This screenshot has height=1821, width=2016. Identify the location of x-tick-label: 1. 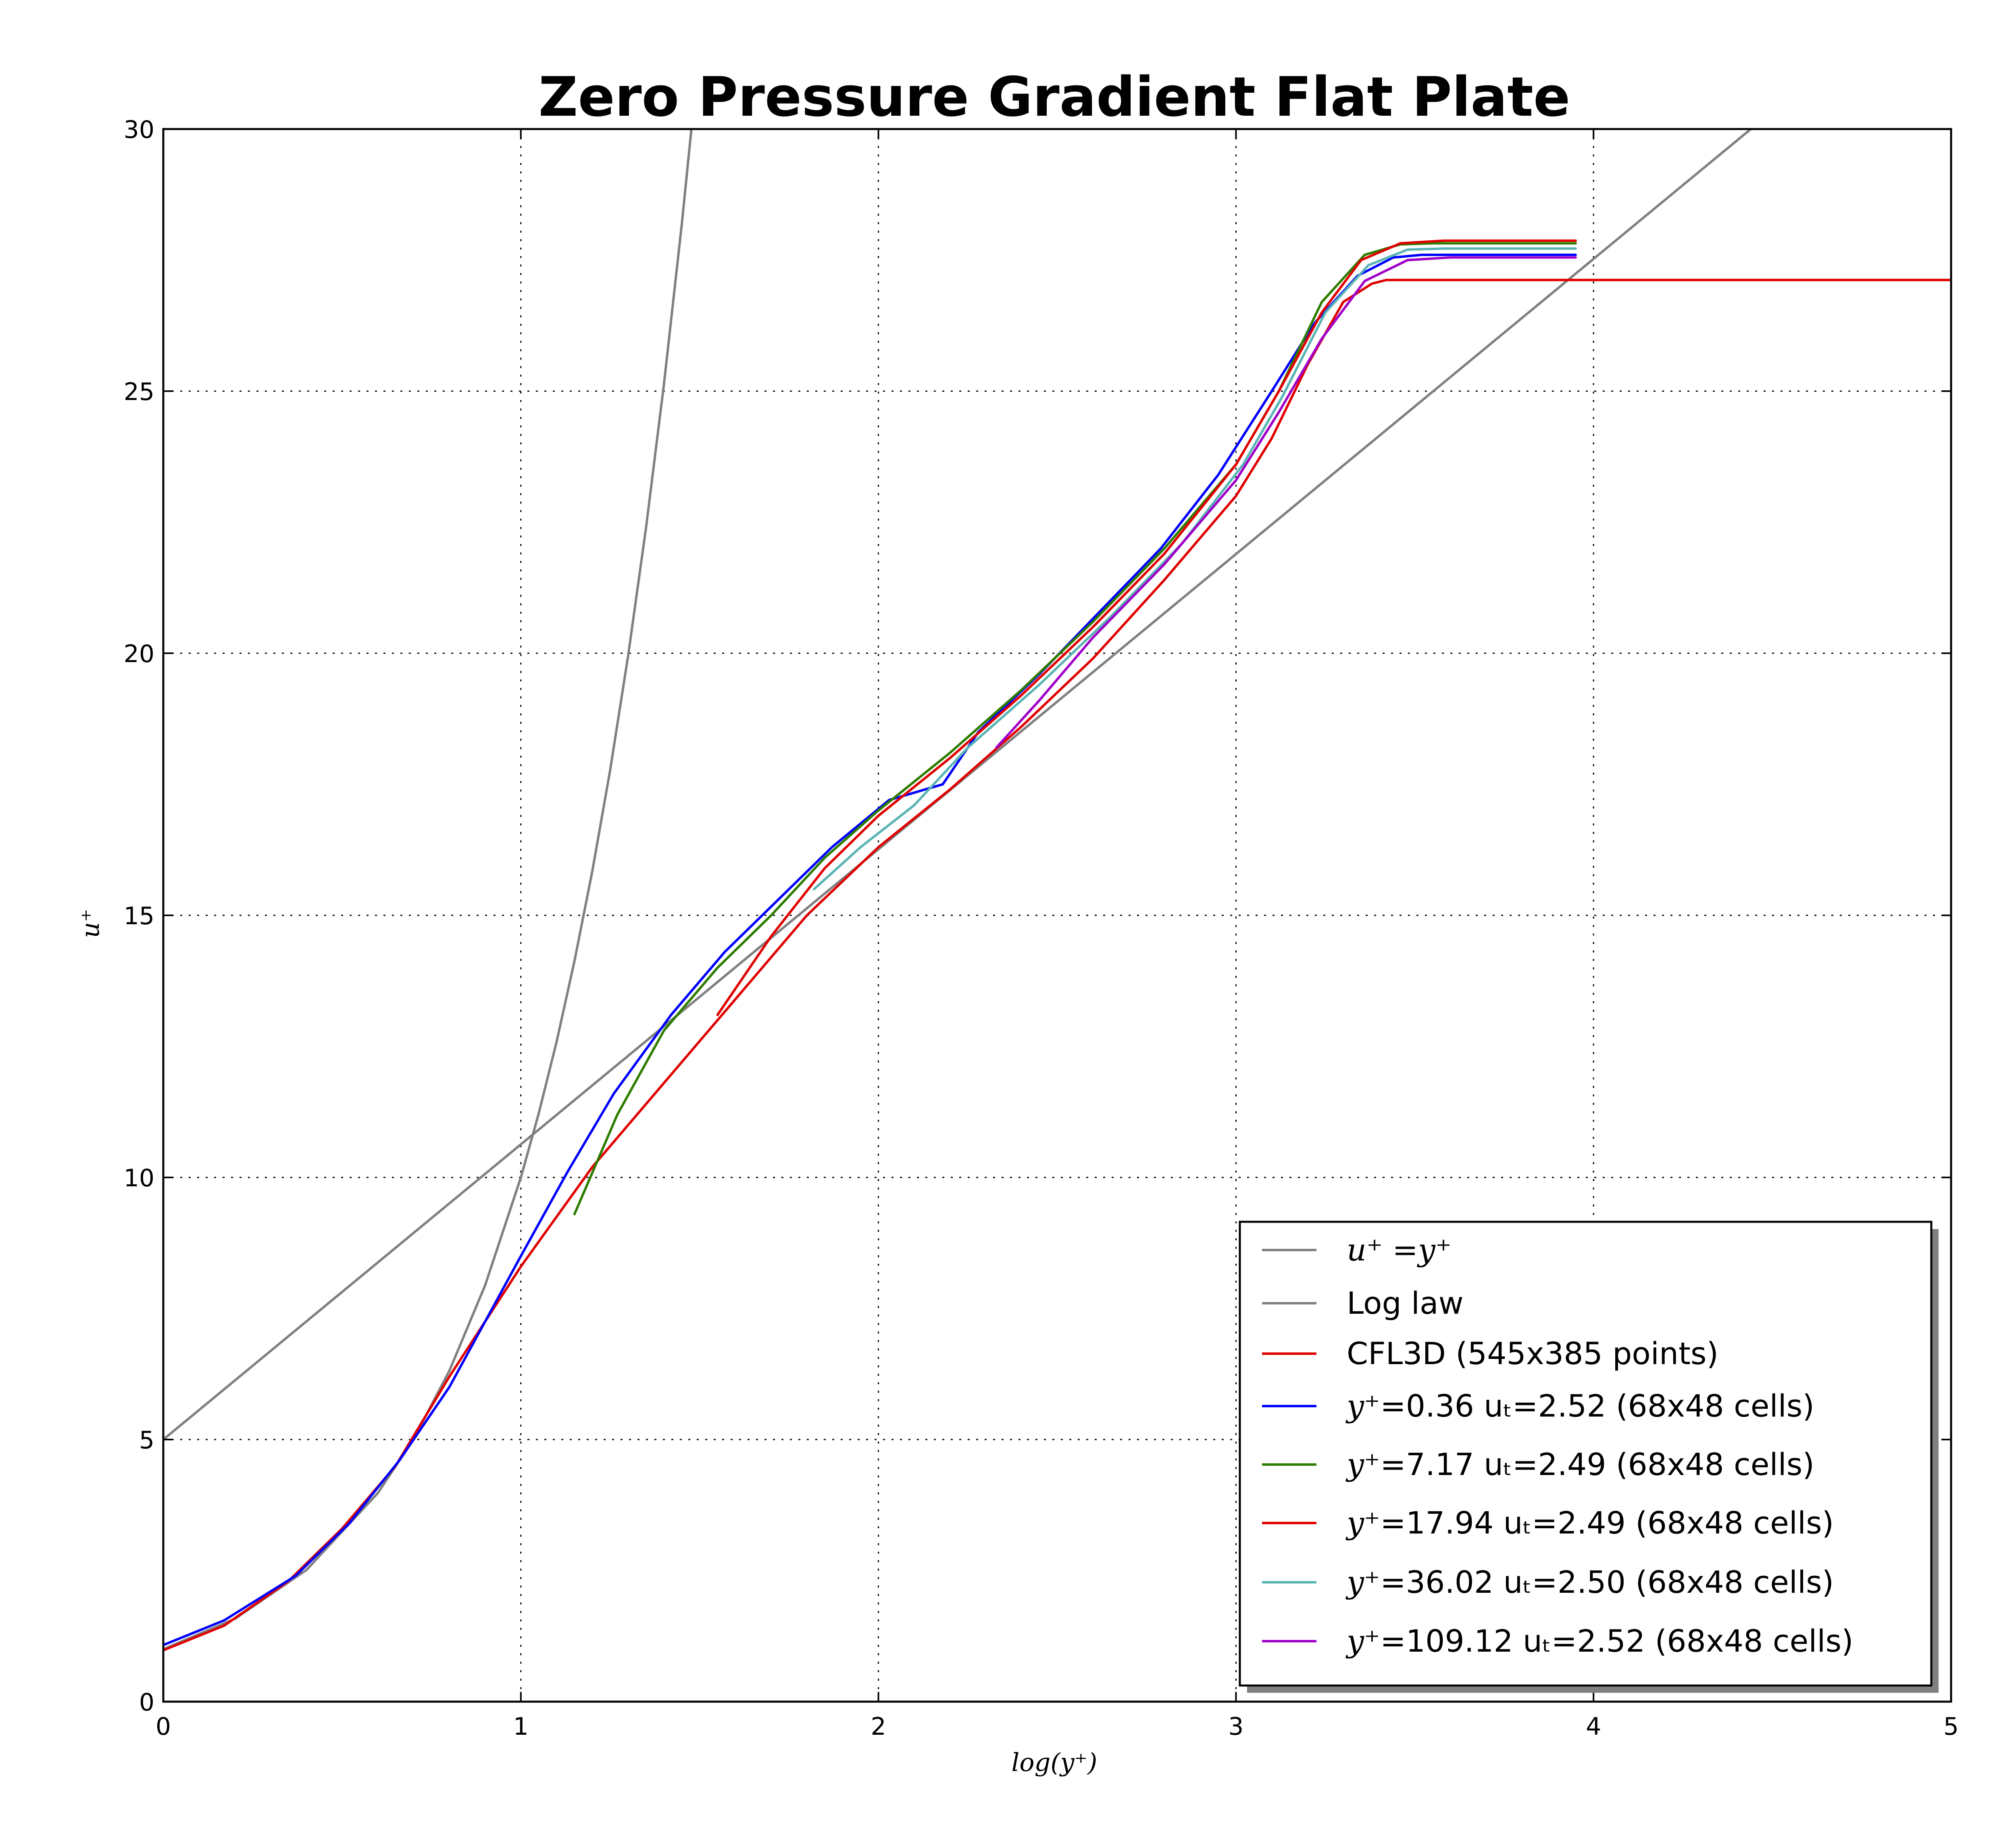
(521, 1727).